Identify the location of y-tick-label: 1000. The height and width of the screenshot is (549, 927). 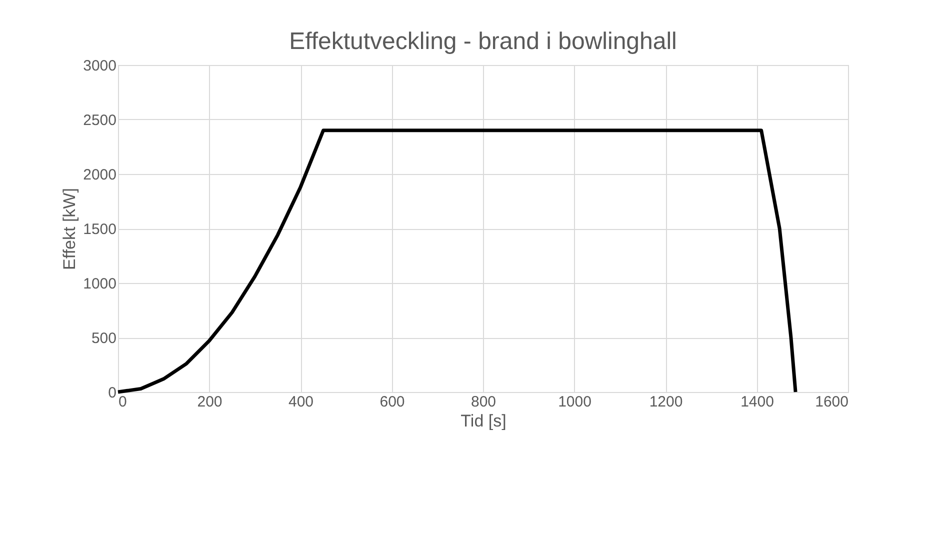
(99, 284).